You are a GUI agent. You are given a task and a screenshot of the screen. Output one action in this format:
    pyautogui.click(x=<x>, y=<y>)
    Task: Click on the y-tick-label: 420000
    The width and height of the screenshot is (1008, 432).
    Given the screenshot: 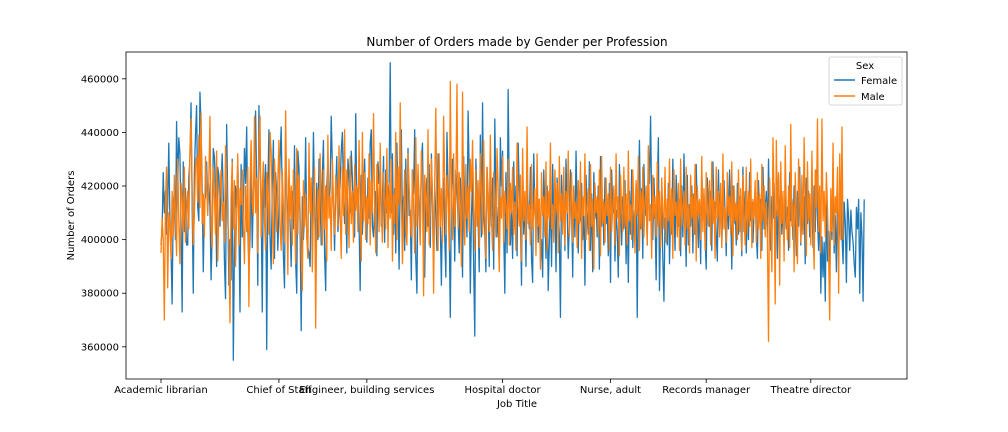 What is the action you would take?
    pyautogui.click(x=100, y=187)
    